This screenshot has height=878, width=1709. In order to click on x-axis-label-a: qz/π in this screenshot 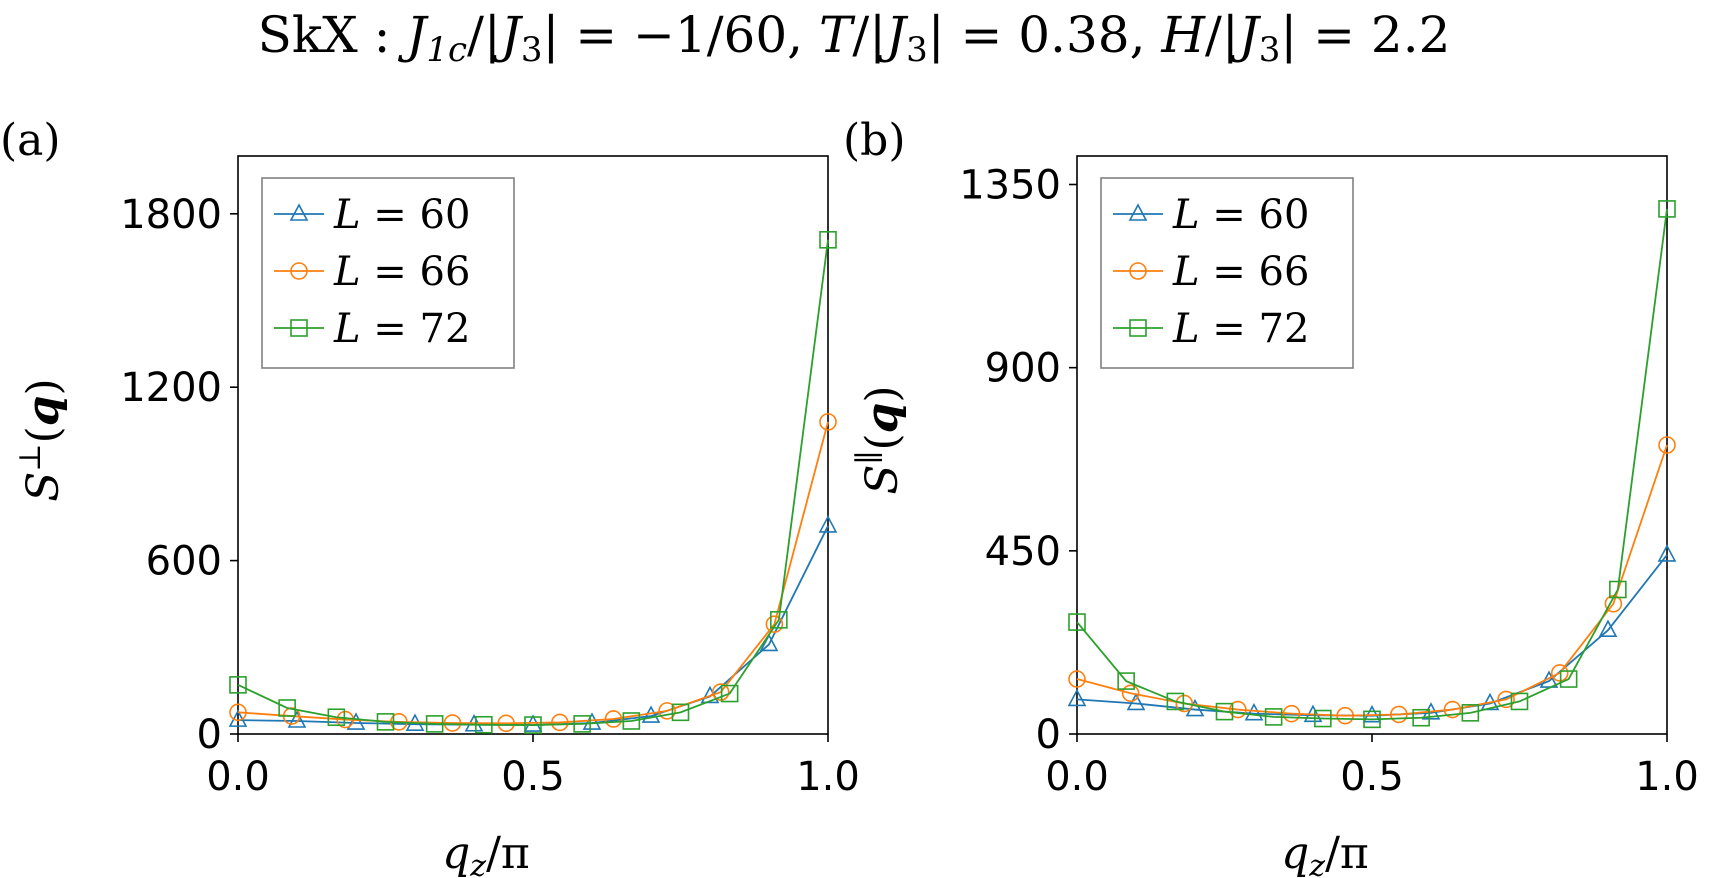, I will do `click(486, 853)`.